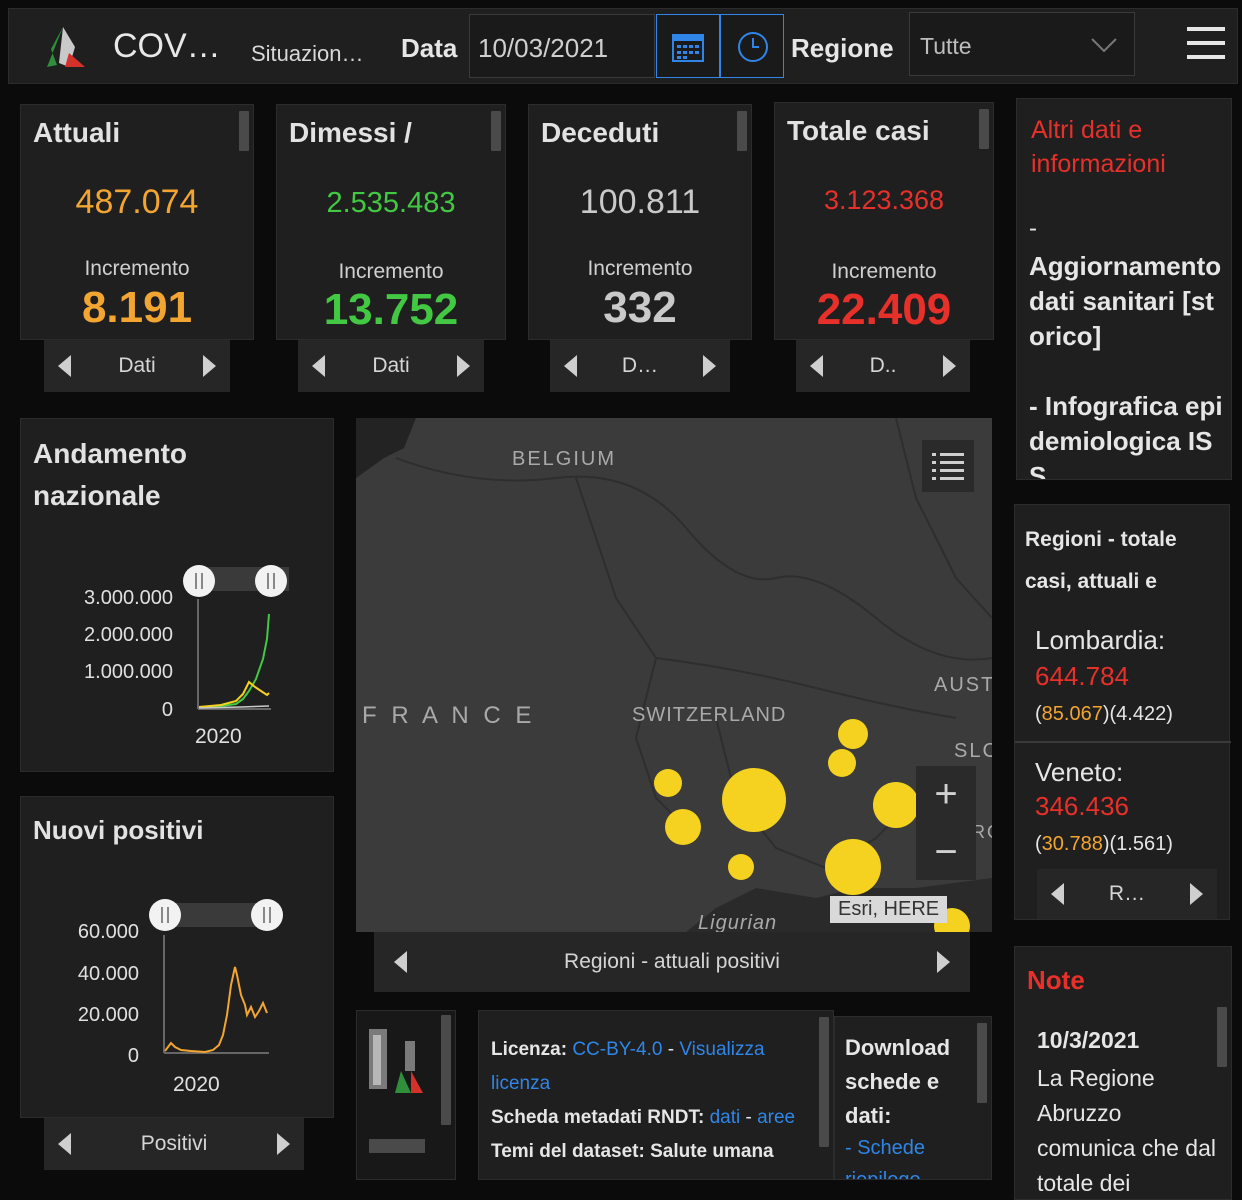 Image resolution: width=1242 pixels, height=1200 pixels. I want to click on pager-label: D.., so click(883, 365).